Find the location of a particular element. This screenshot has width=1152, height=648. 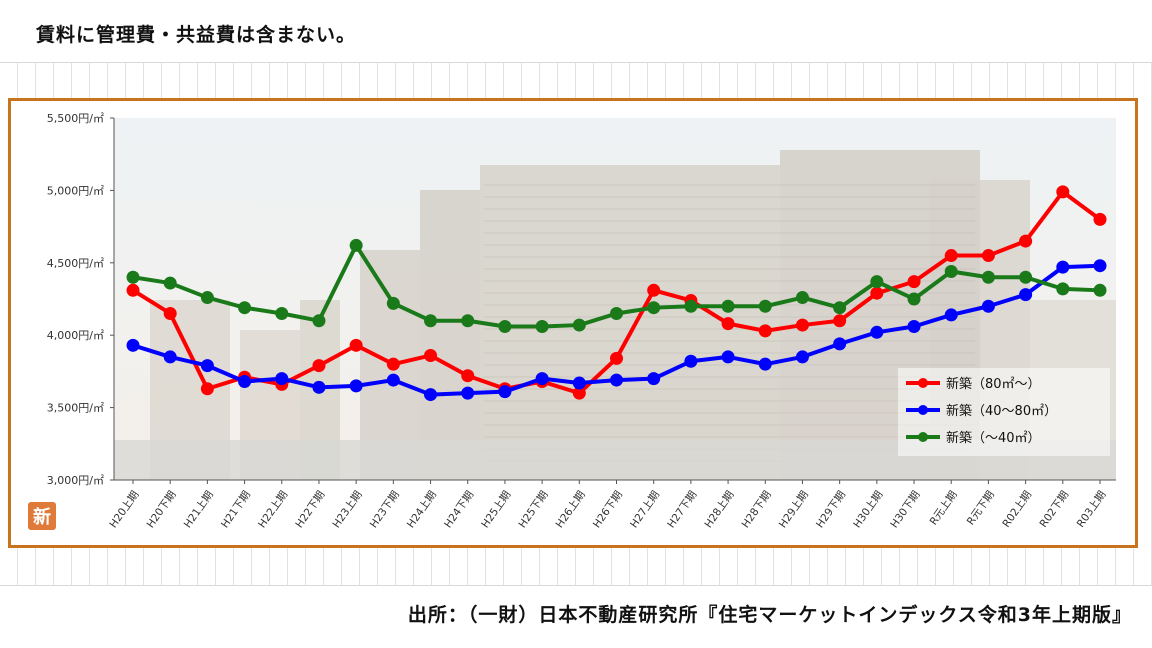

x-tick-label: H27下期 is located at coordinates (682, 510).